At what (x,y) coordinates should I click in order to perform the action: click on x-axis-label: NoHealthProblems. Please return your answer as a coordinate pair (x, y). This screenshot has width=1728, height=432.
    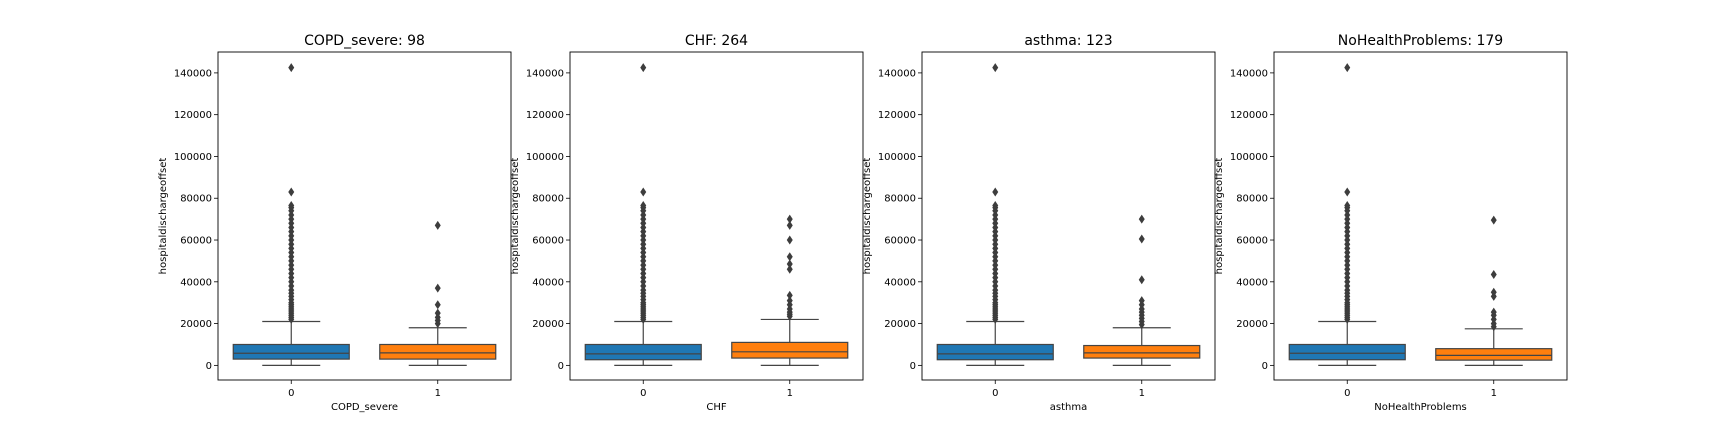
    Looking at the image, I should click on (1420, 407).